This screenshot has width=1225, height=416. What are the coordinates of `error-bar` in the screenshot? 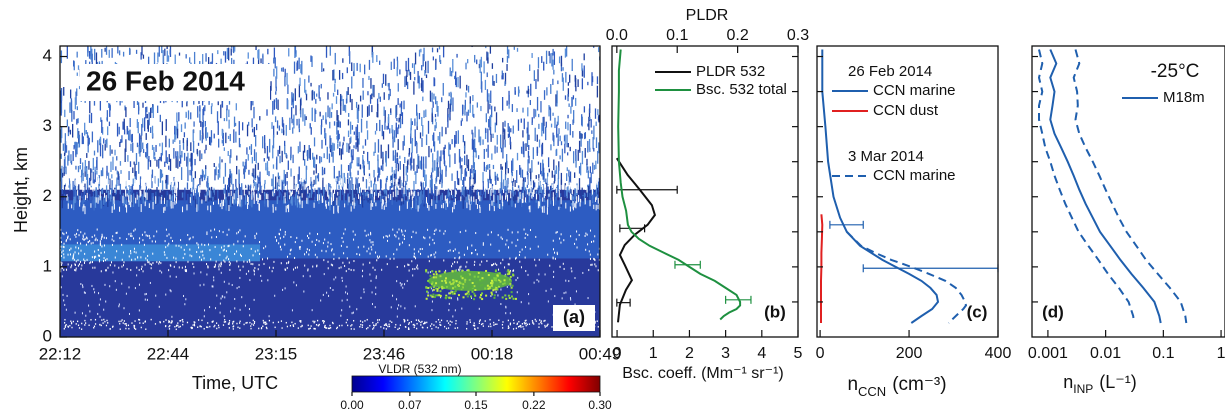 It's located at (632, 228).